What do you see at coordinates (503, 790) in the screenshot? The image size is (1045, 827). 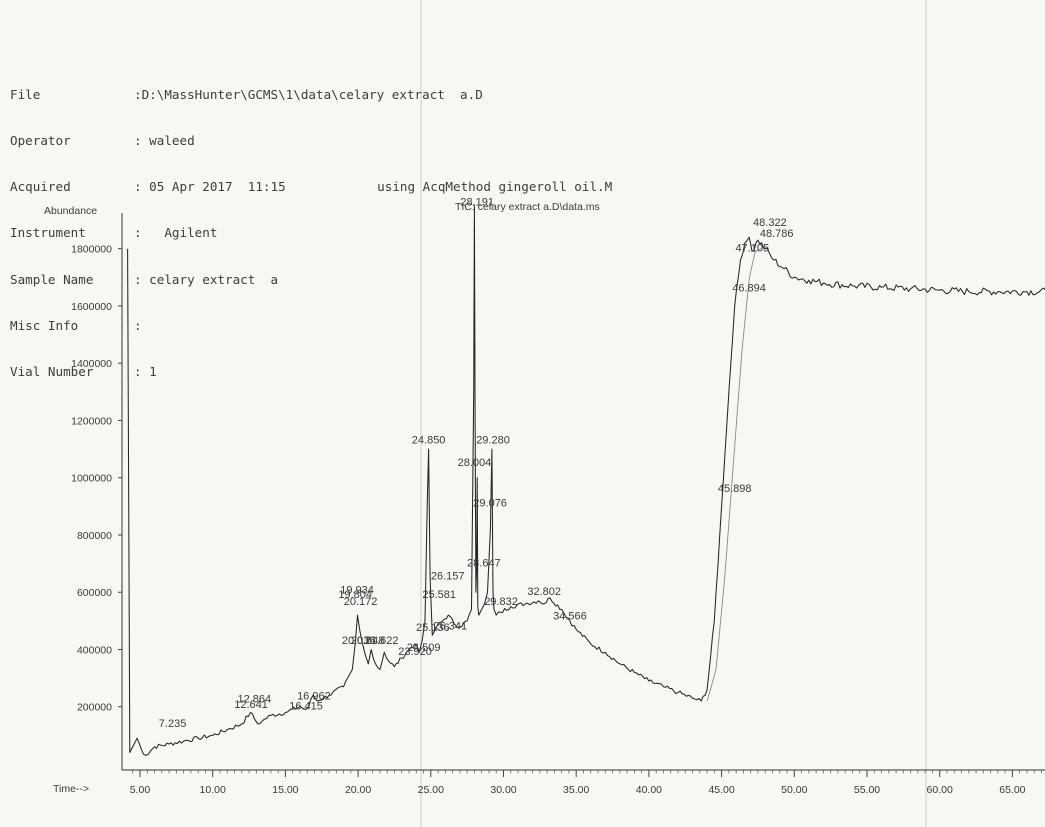 I see `x-tick-label: 30.00` at bounding box center [503, 790].